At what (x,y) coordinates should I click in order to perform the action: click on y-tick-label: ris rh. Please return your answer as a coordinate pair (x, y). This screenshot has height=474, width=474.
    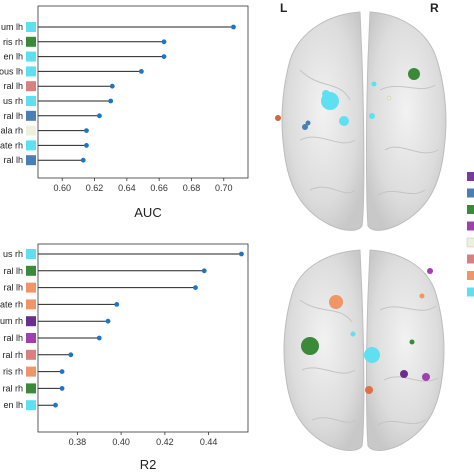
    Looking at the image, I should click on (13, 372).